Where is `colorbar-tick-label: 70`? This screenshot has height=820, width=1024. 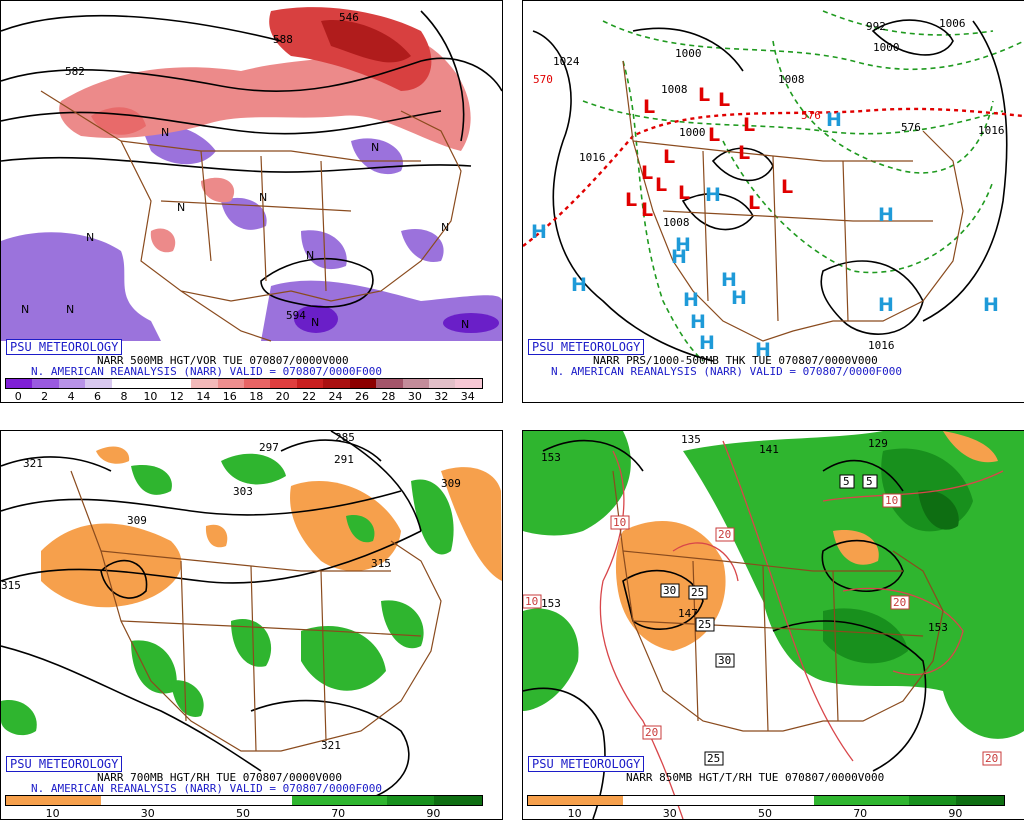
colorbar-tick-label: 70 is located at coordinates (338, 813).